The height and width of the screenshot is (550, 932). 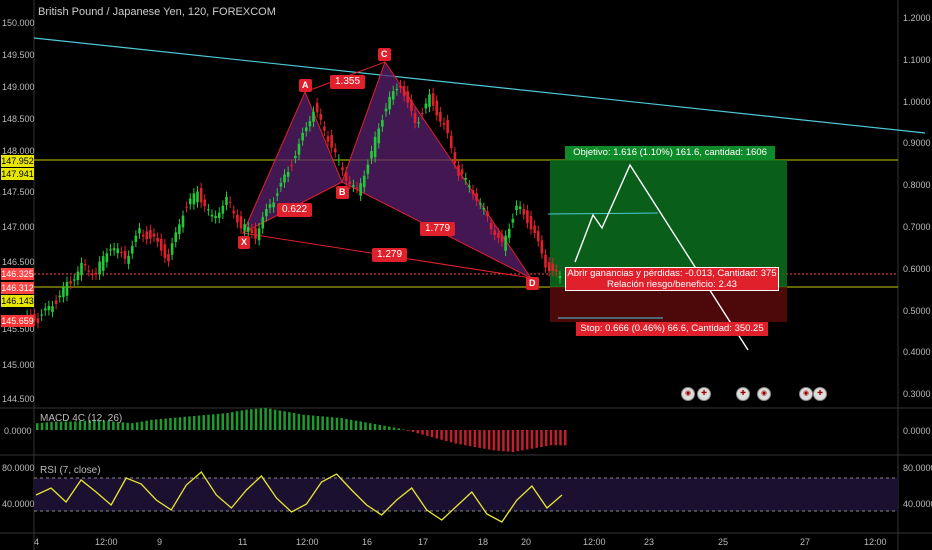 I want to click on point-b-label: B, so click(x=342, y=192).